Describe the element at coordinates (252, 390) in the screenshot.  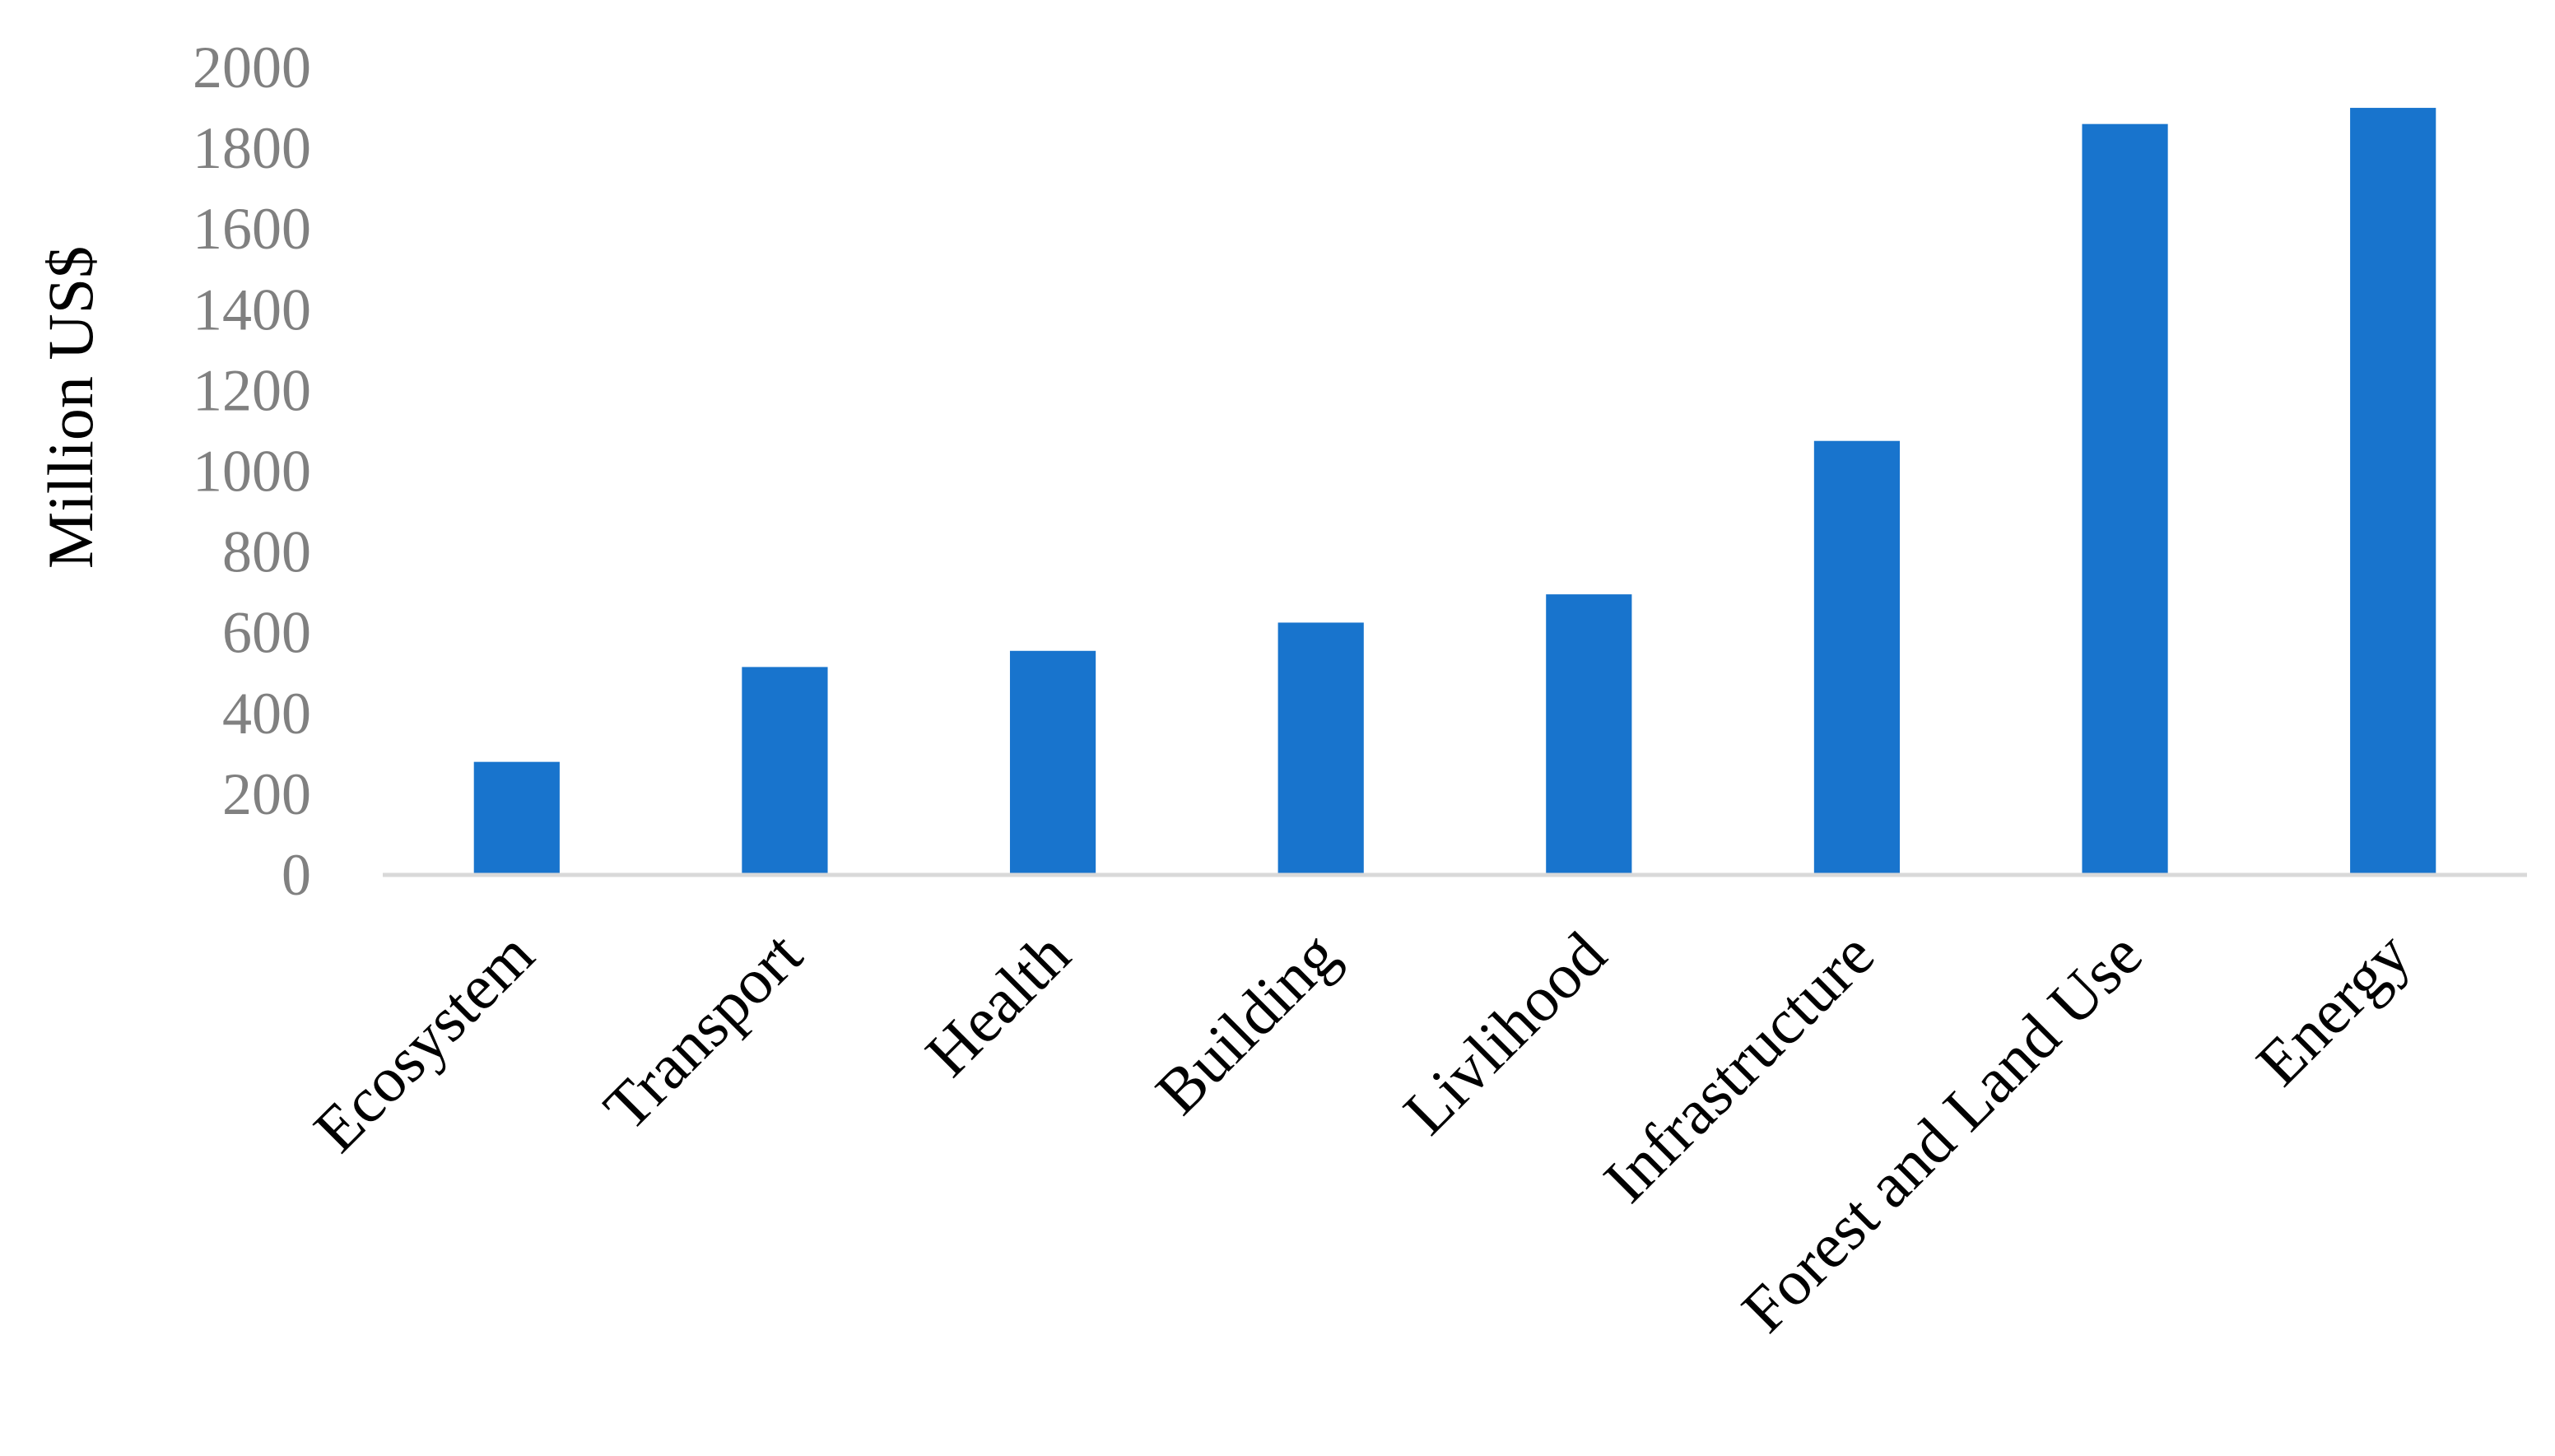
I see `y-tick-label: 1200` at that location.